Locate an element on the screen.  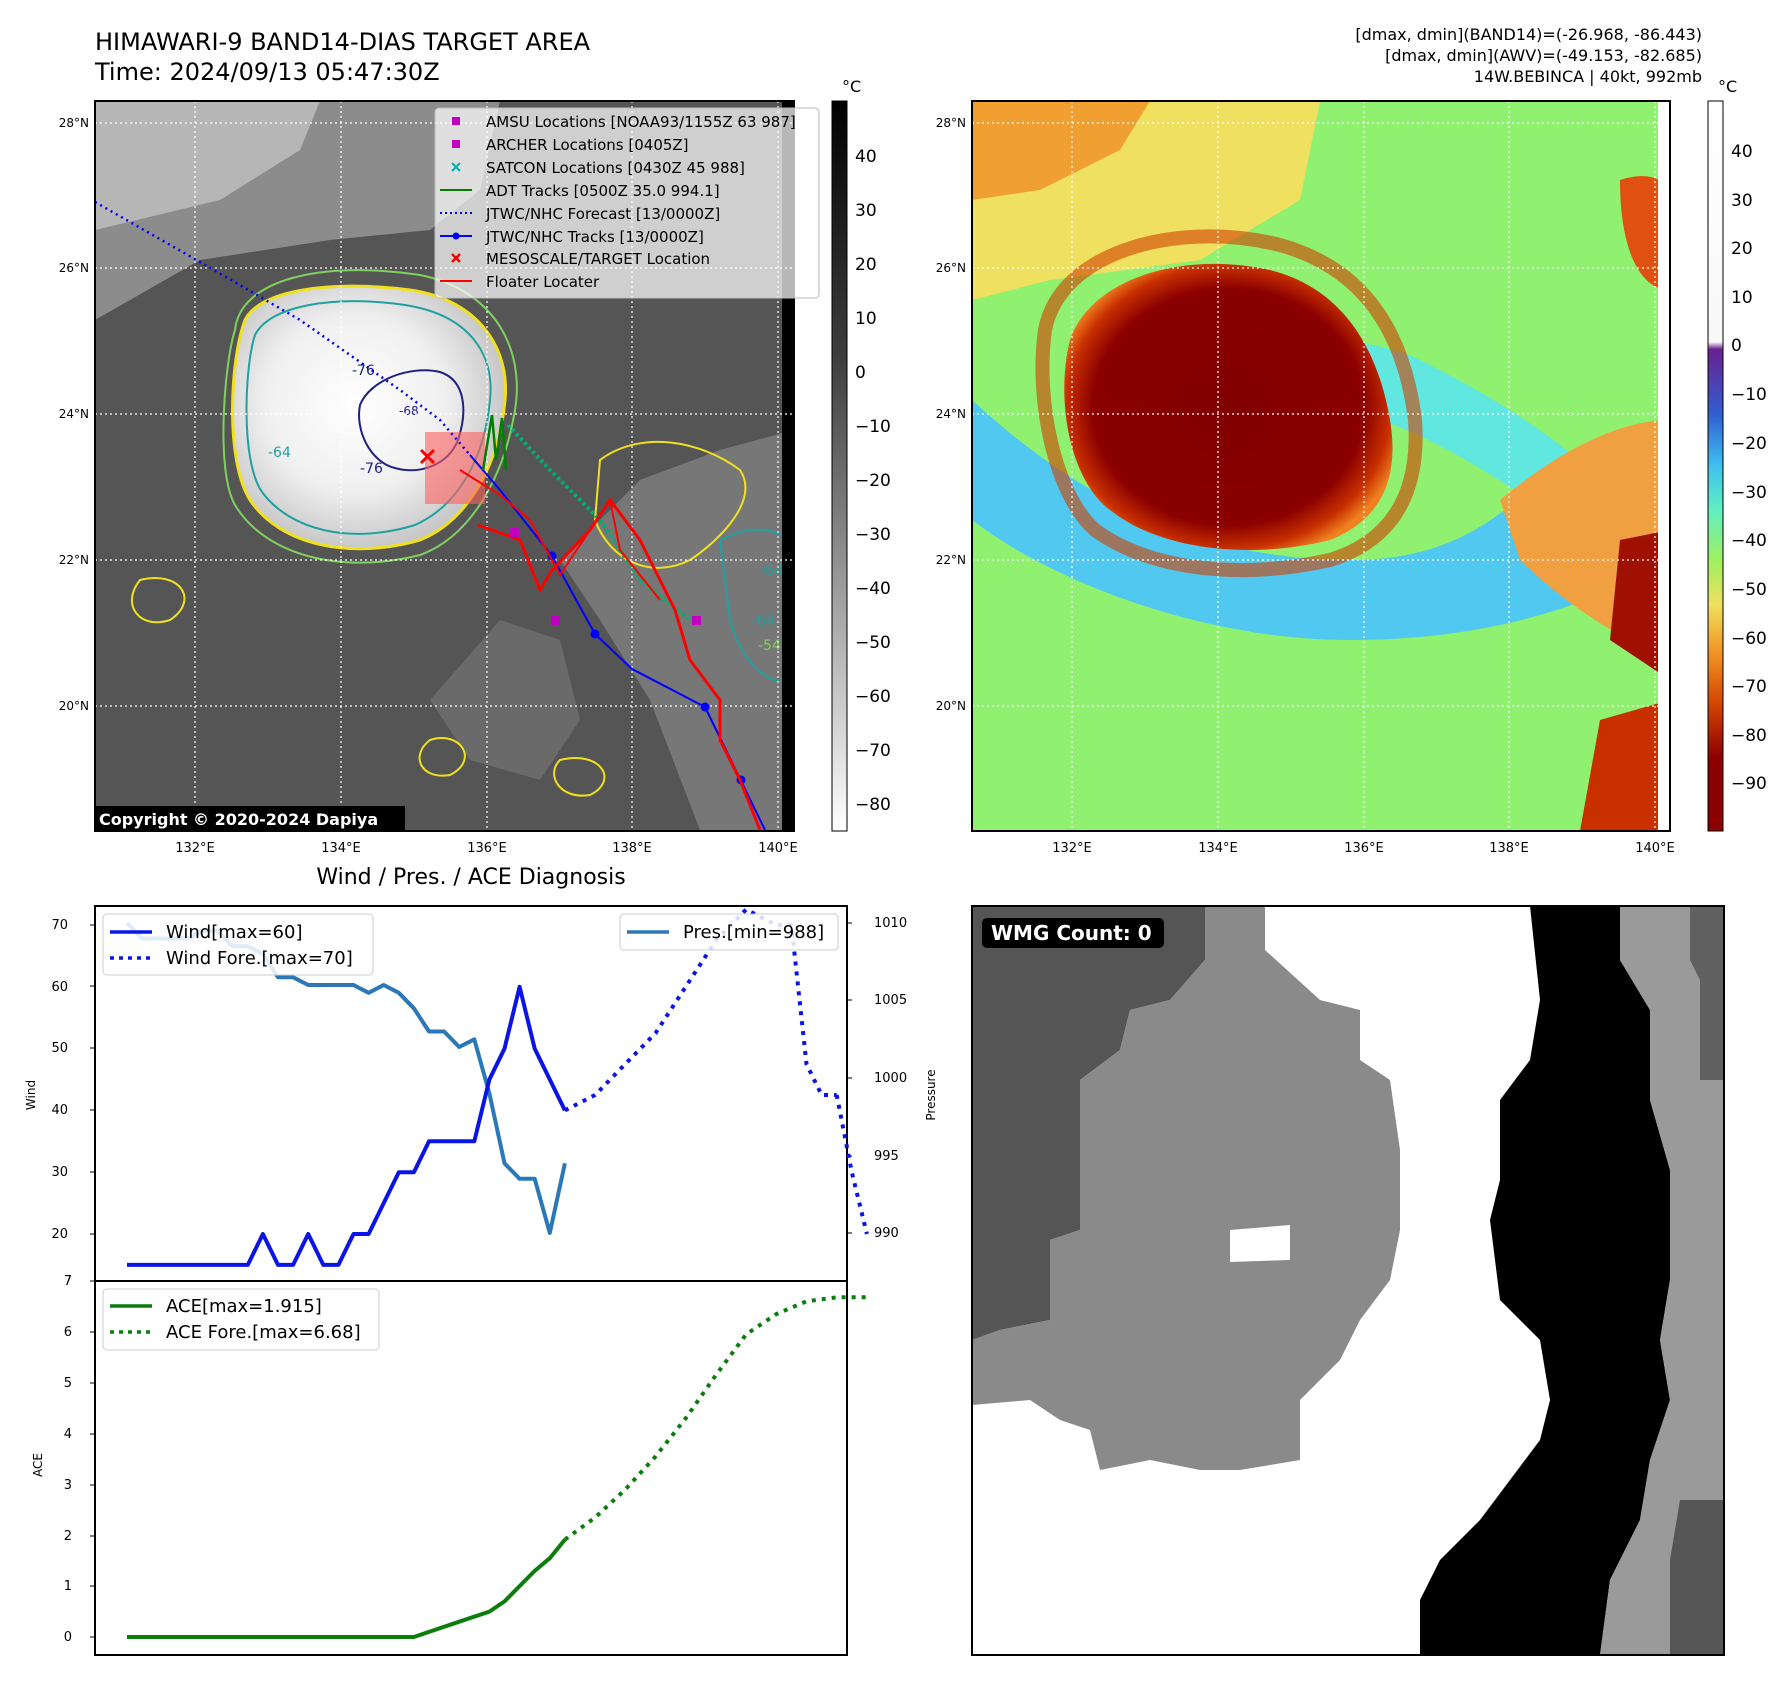
contour-fragments is located at coordinates (368, 687).